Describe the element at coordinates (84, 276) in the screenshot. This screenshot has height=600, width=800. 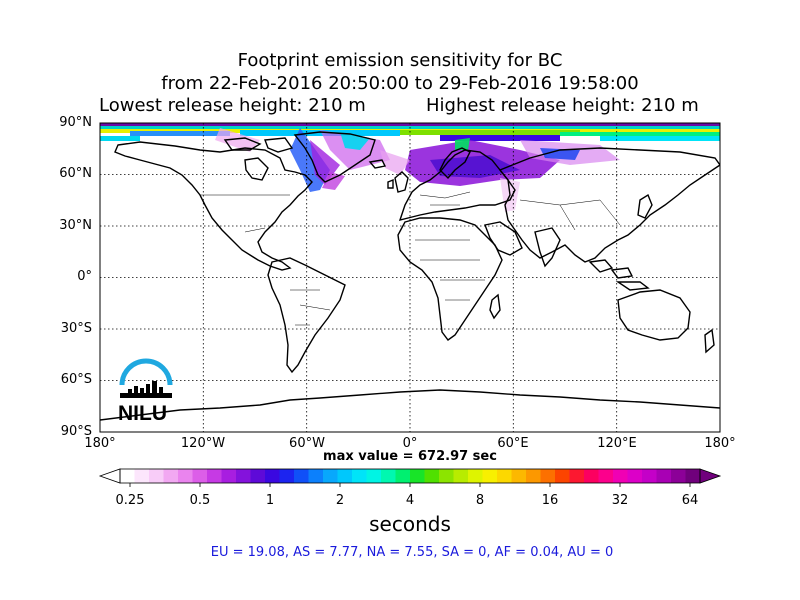
I see `lat-label-0: 0°` at that location.